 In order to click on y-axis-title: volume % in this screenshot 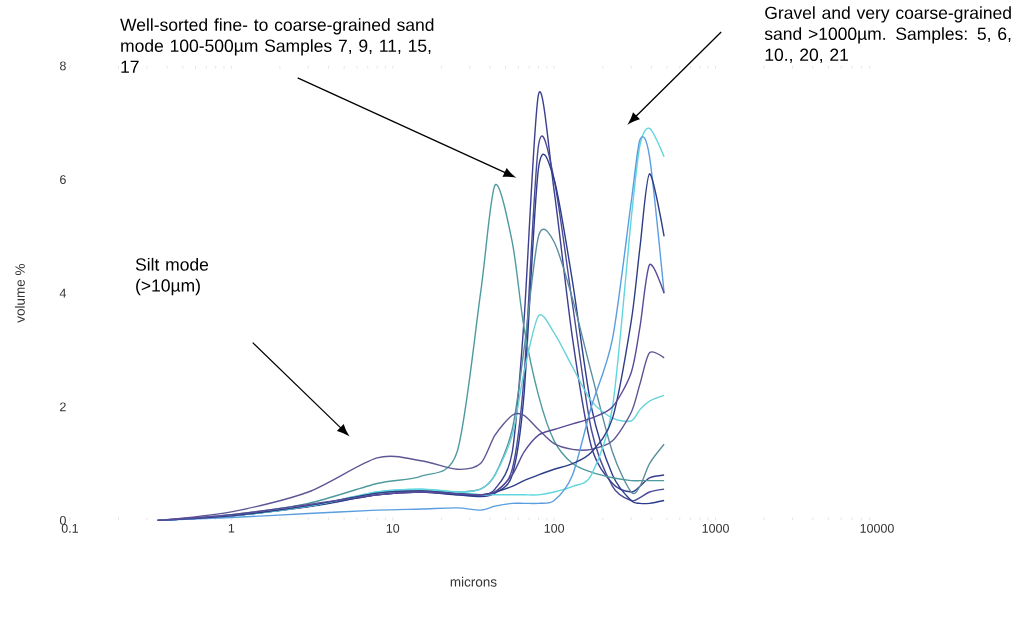, I will do `click(19, 293)`.